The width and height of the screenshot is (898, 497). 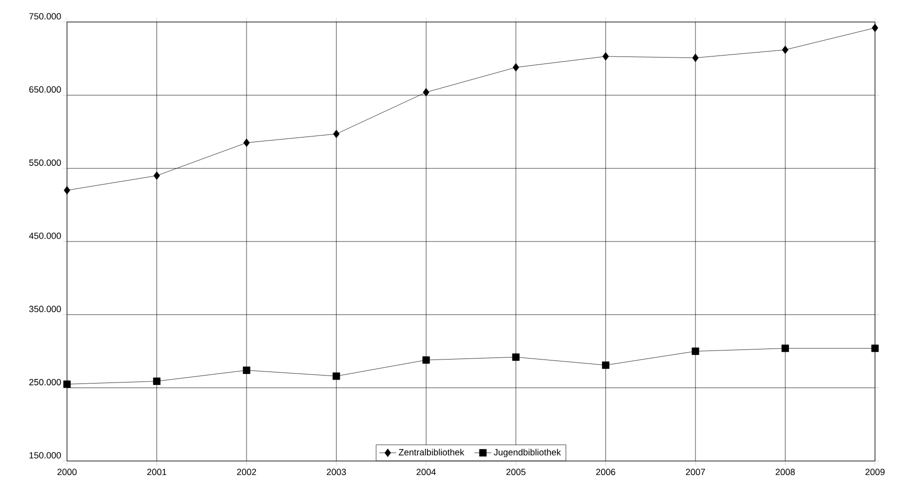 What do you see at coordinates (45, 382) in the screenshot?
I see `y-tick-label: 250.000` at bounding box center [45, 382].